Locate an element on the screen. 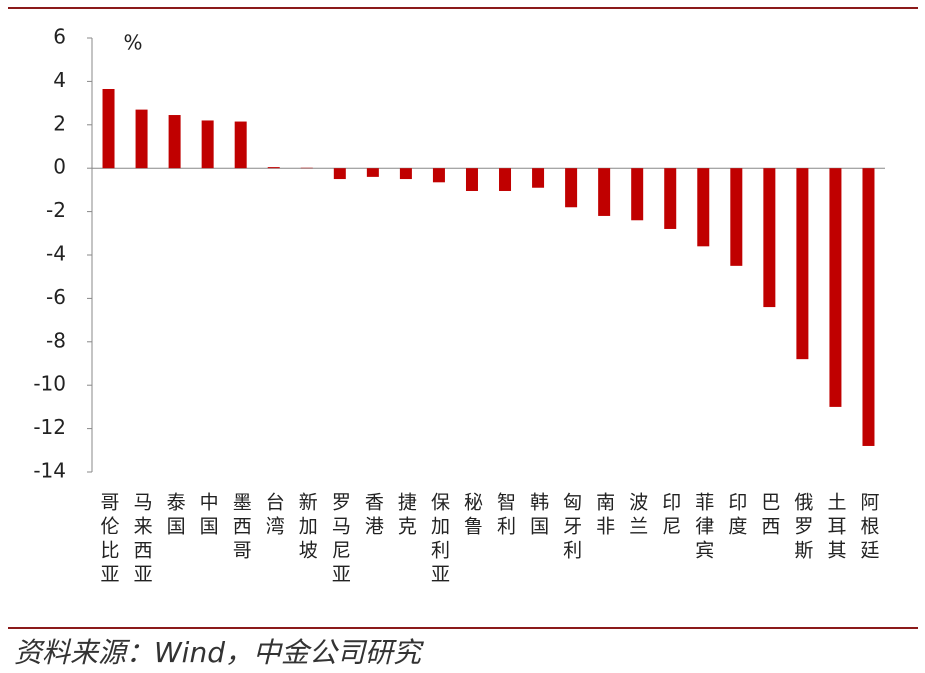 The width and height of the screenshot is (925, 673). x-tick-label: 南非 is located at coordinates (604, 516).